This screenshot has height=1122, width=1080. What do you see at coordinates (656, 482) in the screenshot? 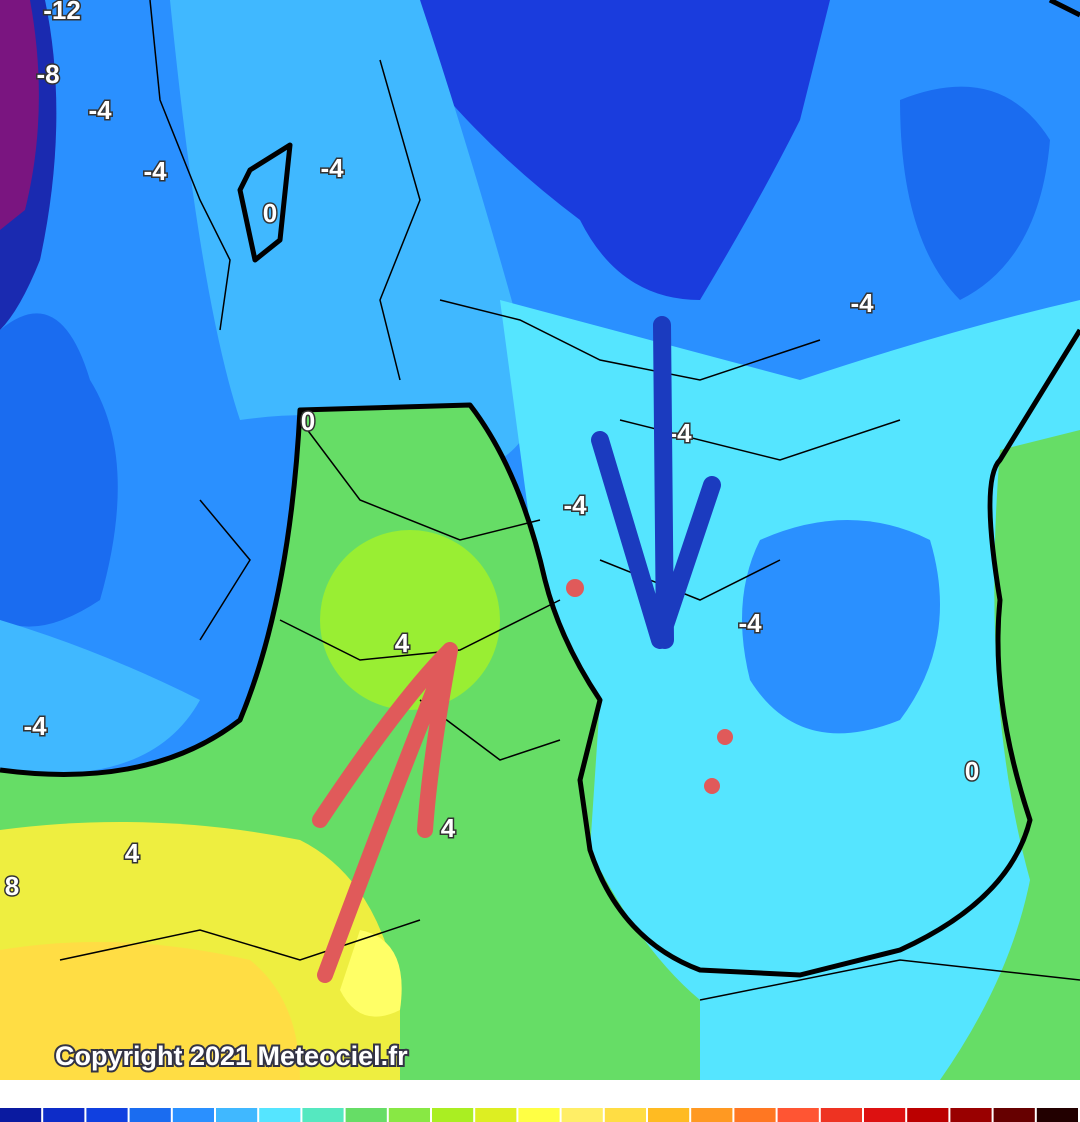
I see `blue-arrow` at bounding box center [656, 482].